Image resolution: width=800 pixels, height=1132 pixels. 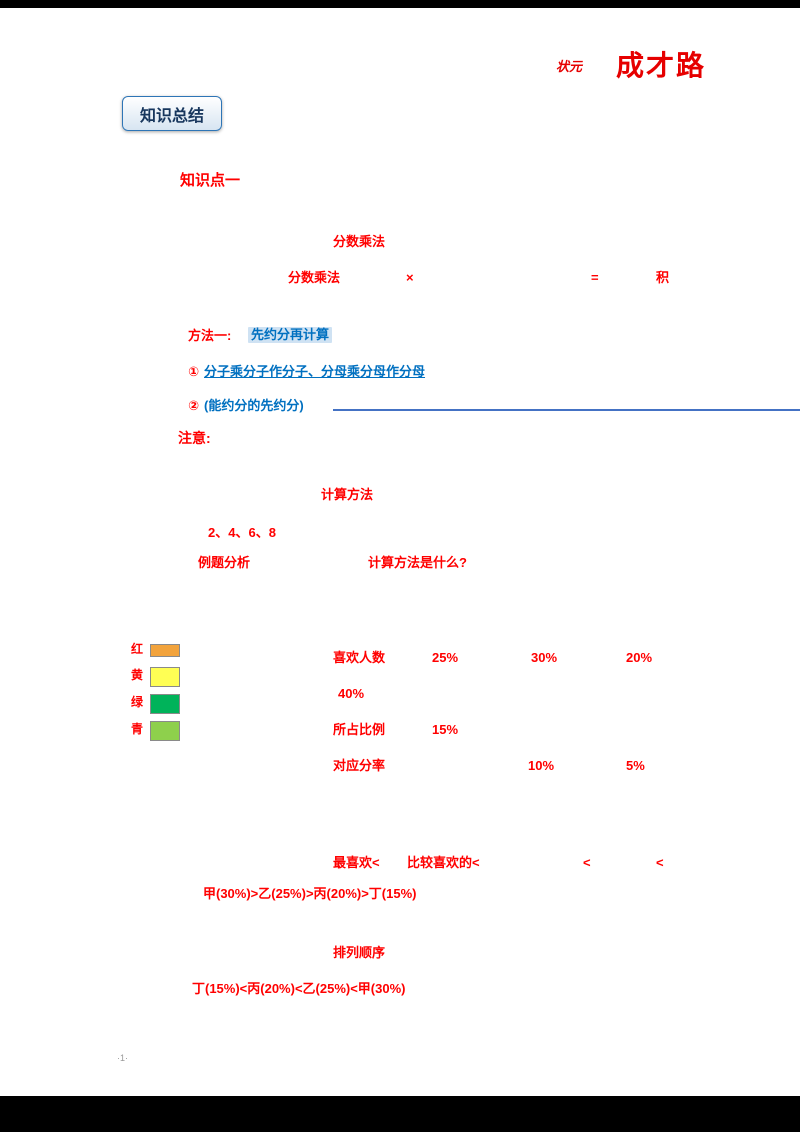 What do you see at coordinates (639, 657) in the screenshot?
I see `table-r1c4: 20%` at bounding box center [639, 657].